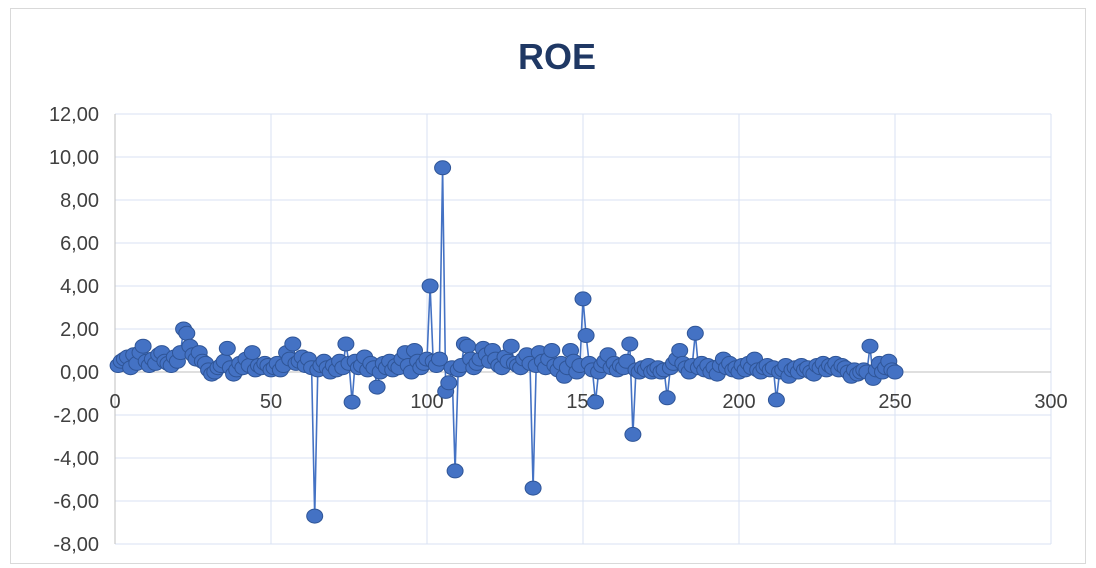 The image size is (1096, 568). What do you see at coordinates (74, 158) in the screenshot?
I see `y-tick-label: 10,00` at bounding box center [74, 158].